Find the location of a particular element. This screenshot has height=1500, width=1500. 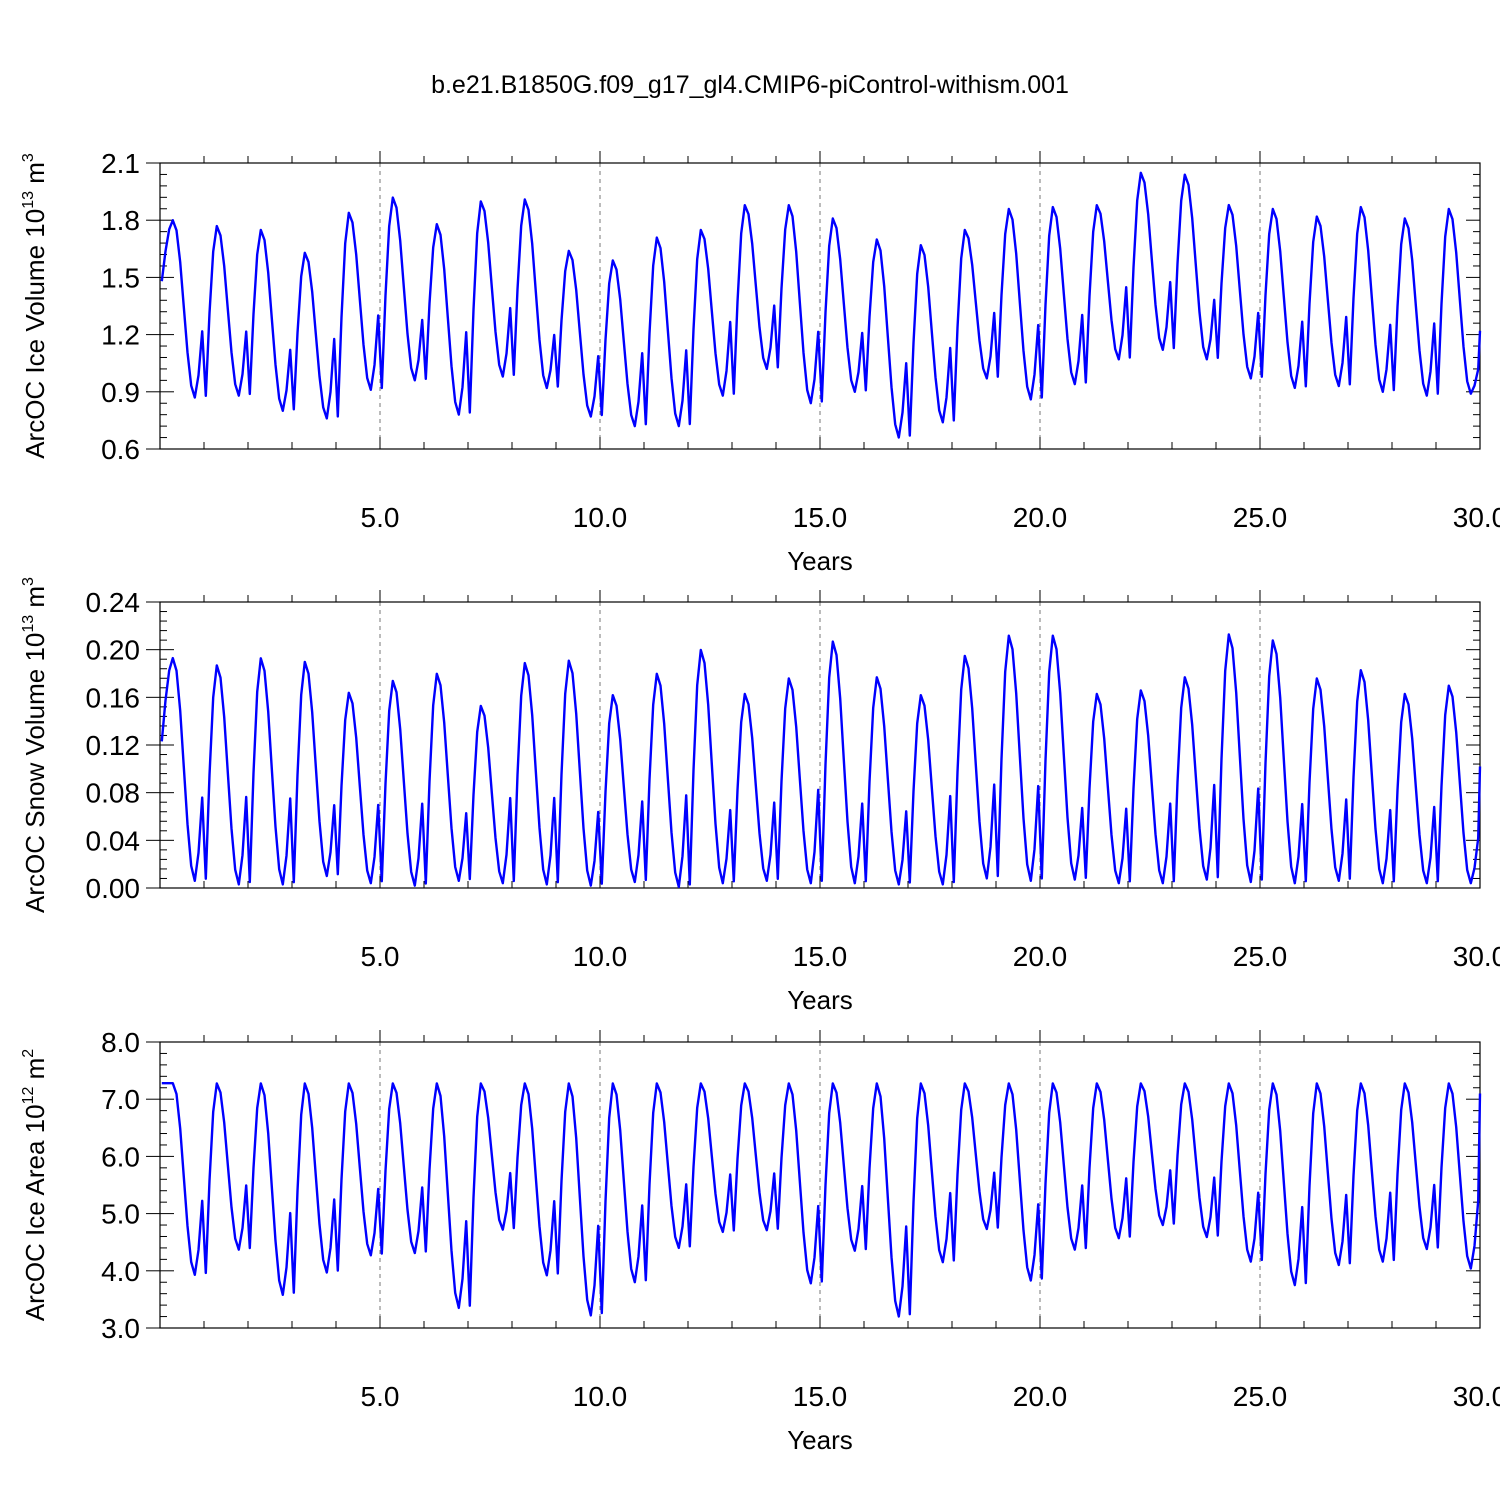

y-tick-label: 0.04 is located at coordinates (113, 840).